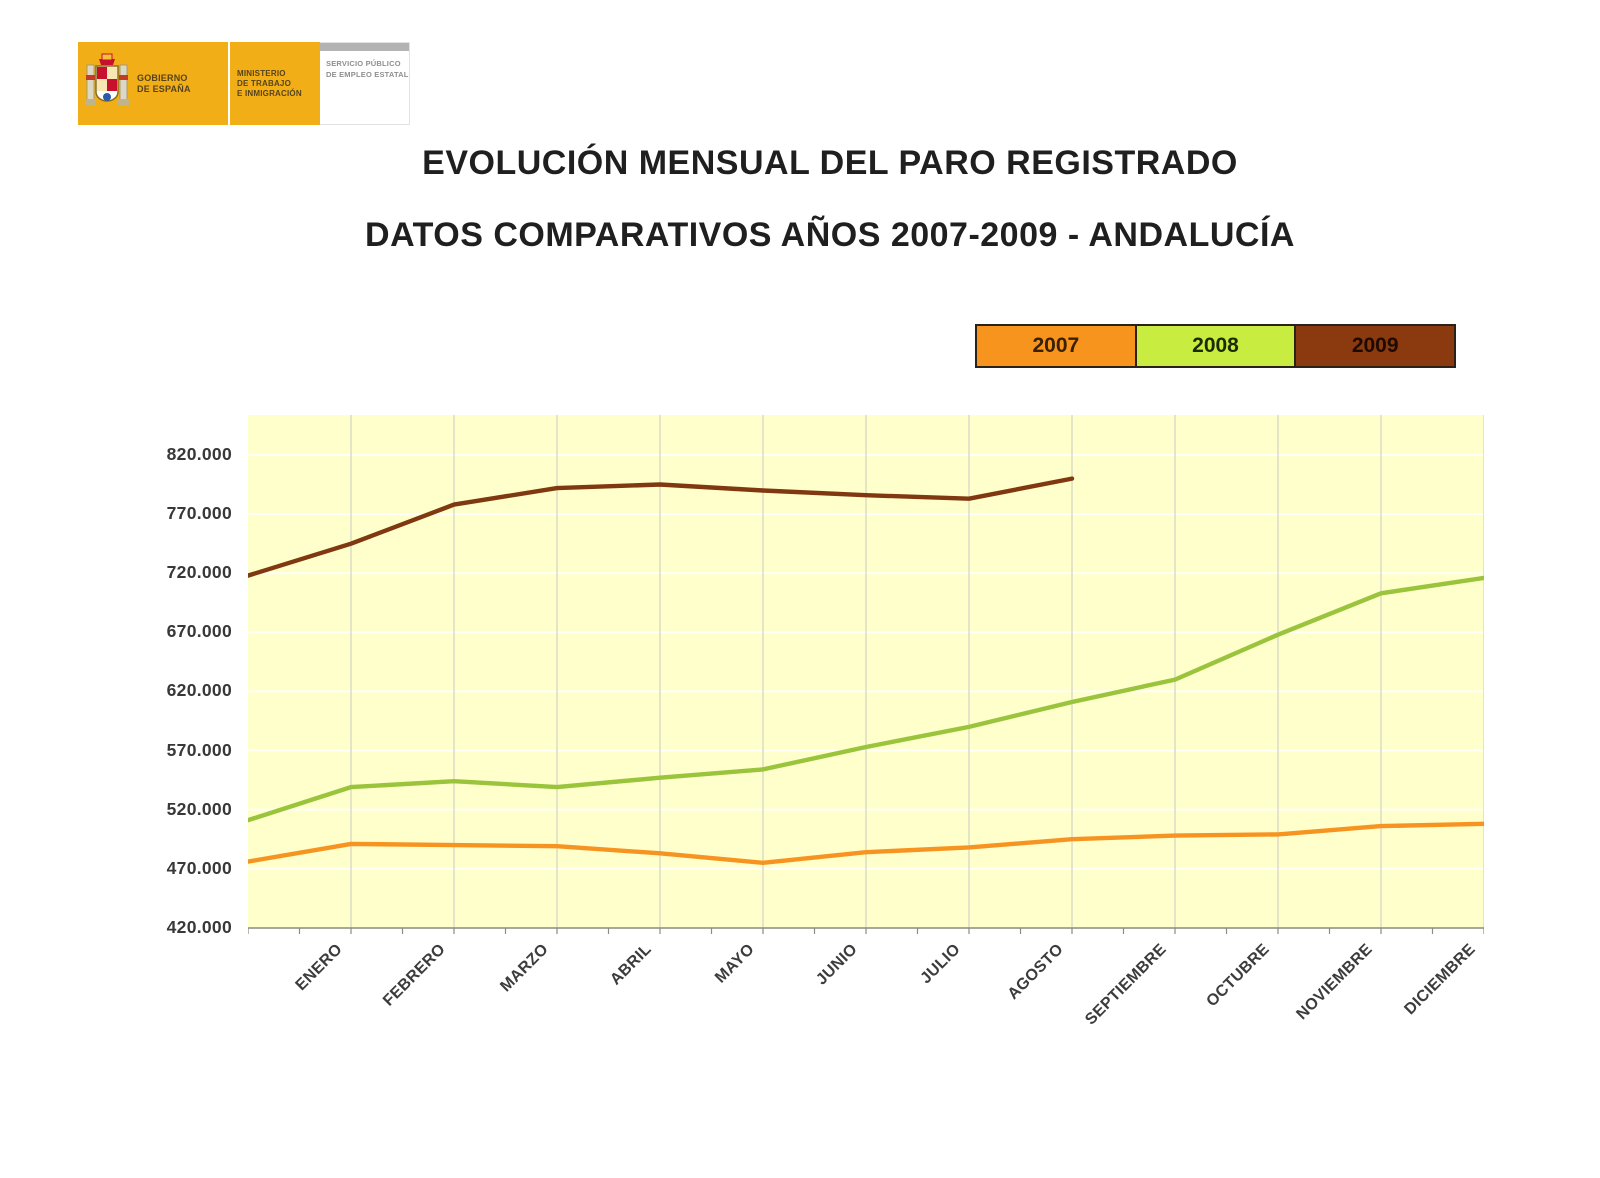  I want to click on page-title-line1: EVOLUCIÓN MENSUAL DEL PARO REGISTRADO, so click(830, 163).